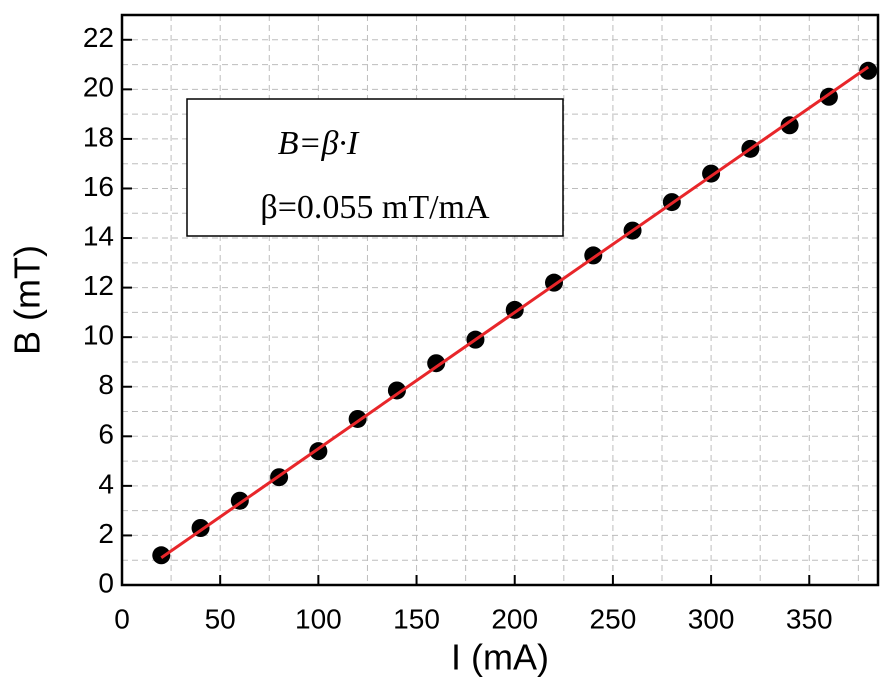 The height and width of the screenshot is (684, 880). Describe the element at coordinates (98, 335) in the screenshot. I see `y-tick-label: 10` at that location.